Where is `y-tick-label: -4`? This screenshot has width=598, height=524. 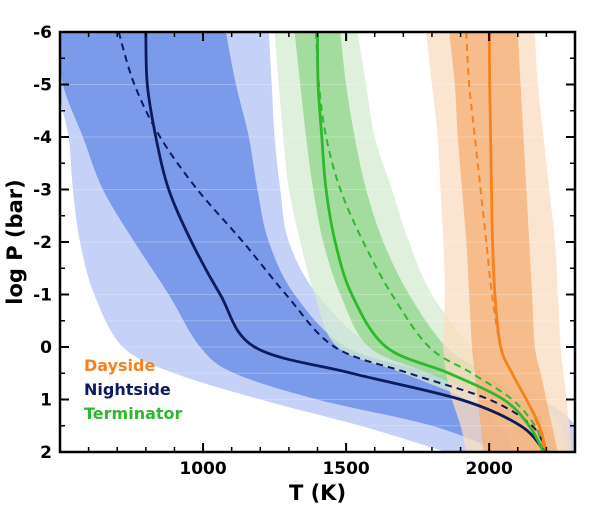 y-tick-label: -4 is located at coordinates (42, 138).